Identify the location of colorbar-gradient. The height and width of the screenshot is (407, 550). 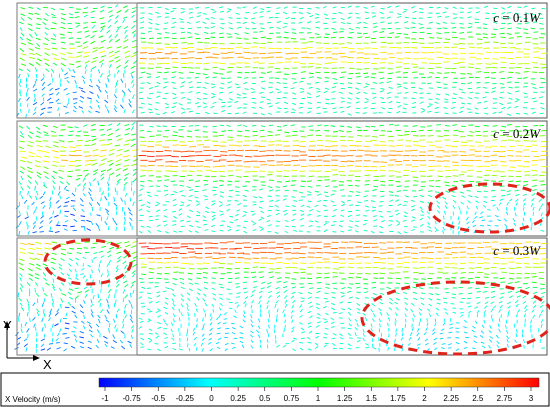
(319, 382).